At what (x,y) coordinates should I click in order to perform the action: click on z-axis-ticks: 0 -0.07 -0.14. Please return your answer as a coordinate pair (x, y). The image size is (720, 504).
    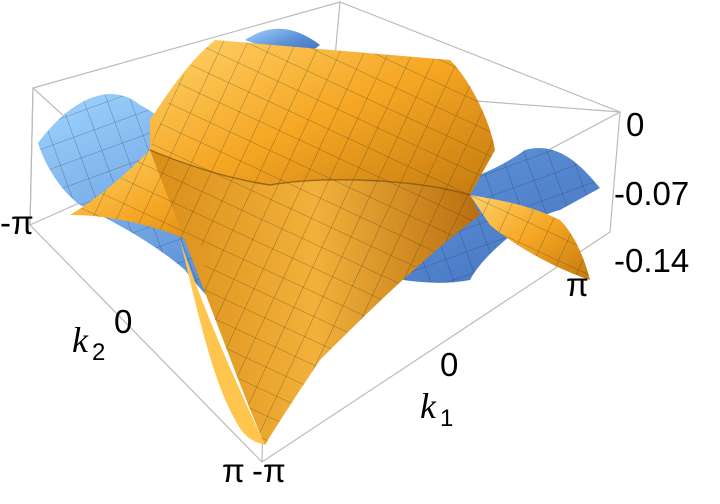
    Looking at the image, I should click on (651, 192).